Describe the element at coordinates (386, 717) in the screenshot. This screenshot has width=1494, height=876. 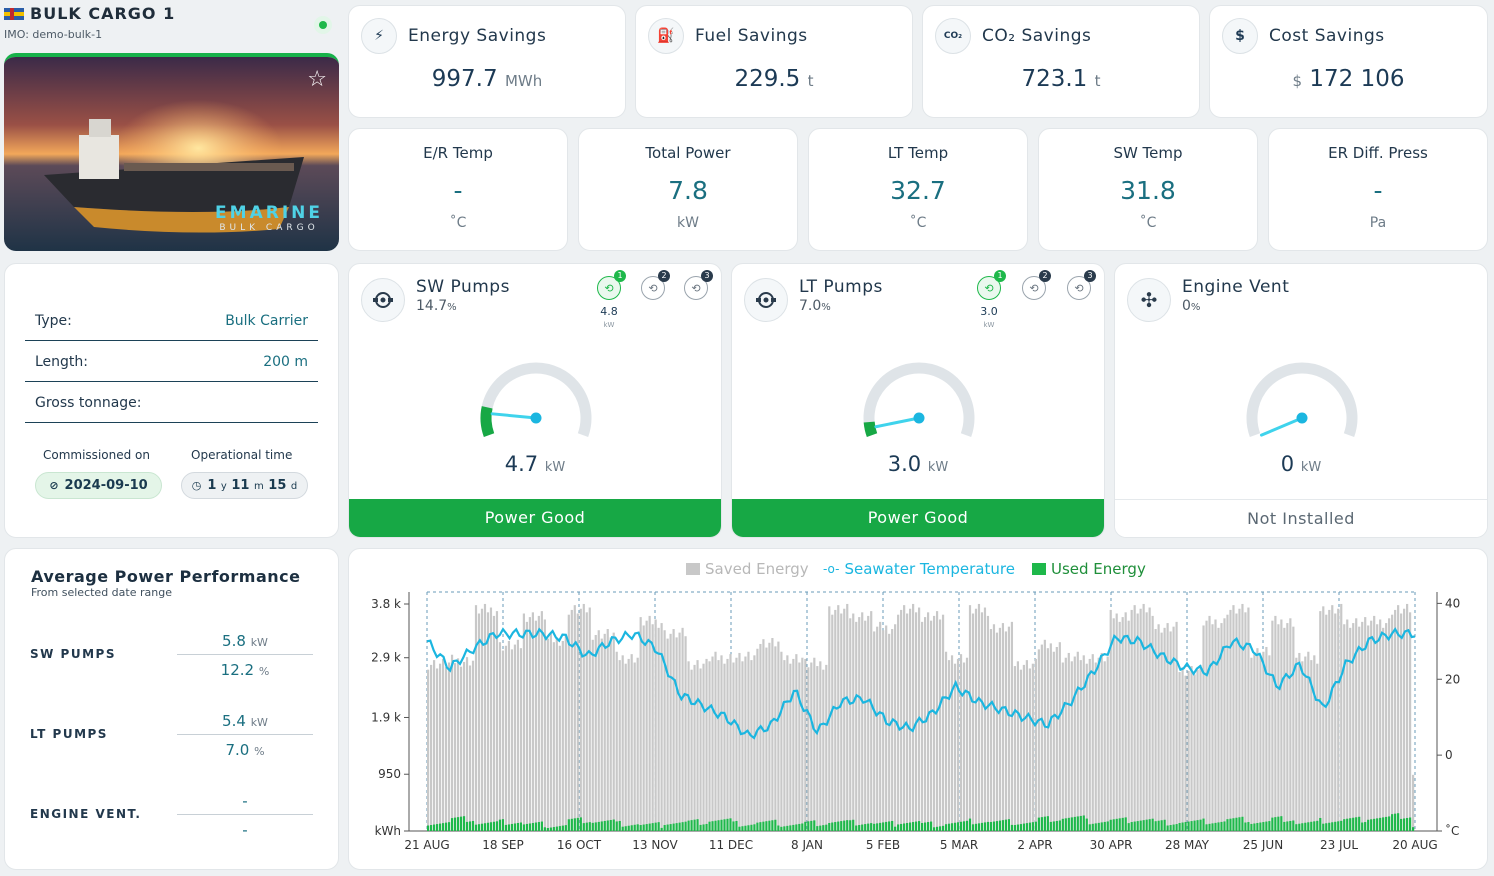
I see `y-left-tick-label: 1.9 k` at that location.